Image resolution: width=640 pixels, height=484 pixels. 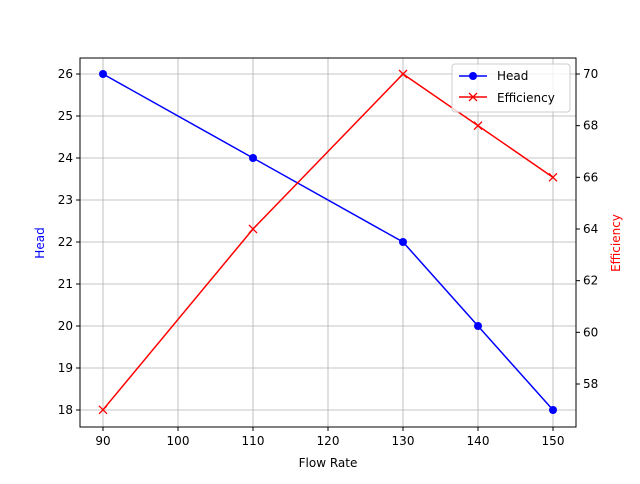 I want to click on y-tick-label: 24, so click(x=65, y=158).